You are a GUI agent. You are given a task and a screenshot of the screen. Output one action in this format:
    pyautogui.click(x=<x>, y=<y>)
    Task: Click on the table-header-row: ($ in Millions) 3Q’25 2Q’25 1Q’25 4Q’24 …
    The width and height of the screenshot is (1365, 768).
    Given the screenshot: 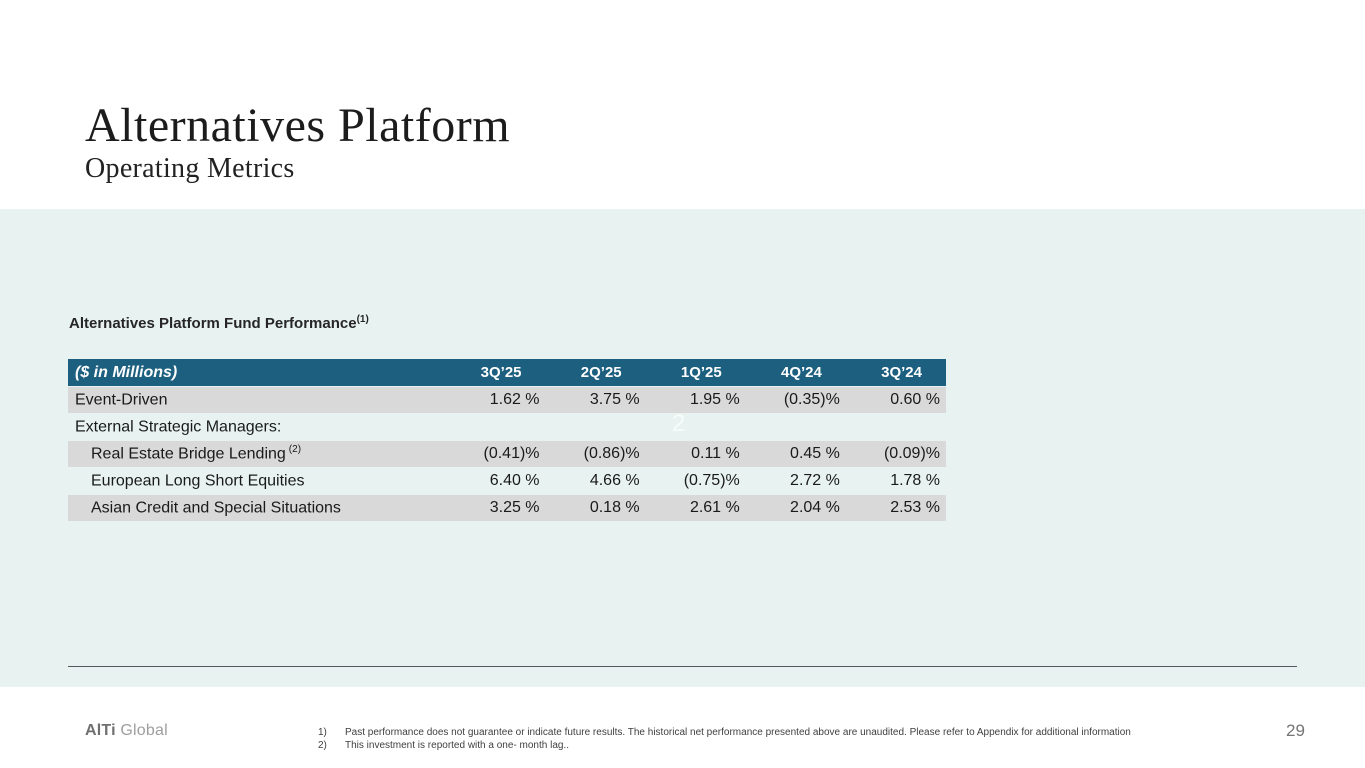 What is the action you would take?
    pyautogui.click(x=507, y=372)
    